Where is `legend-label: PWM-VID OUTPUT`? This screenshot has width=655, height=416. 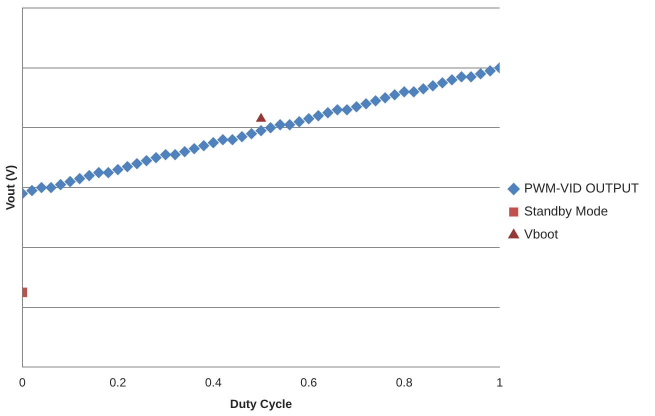
legend-label: PWM-VID OUTPUT is located at coordinates (582, 188).